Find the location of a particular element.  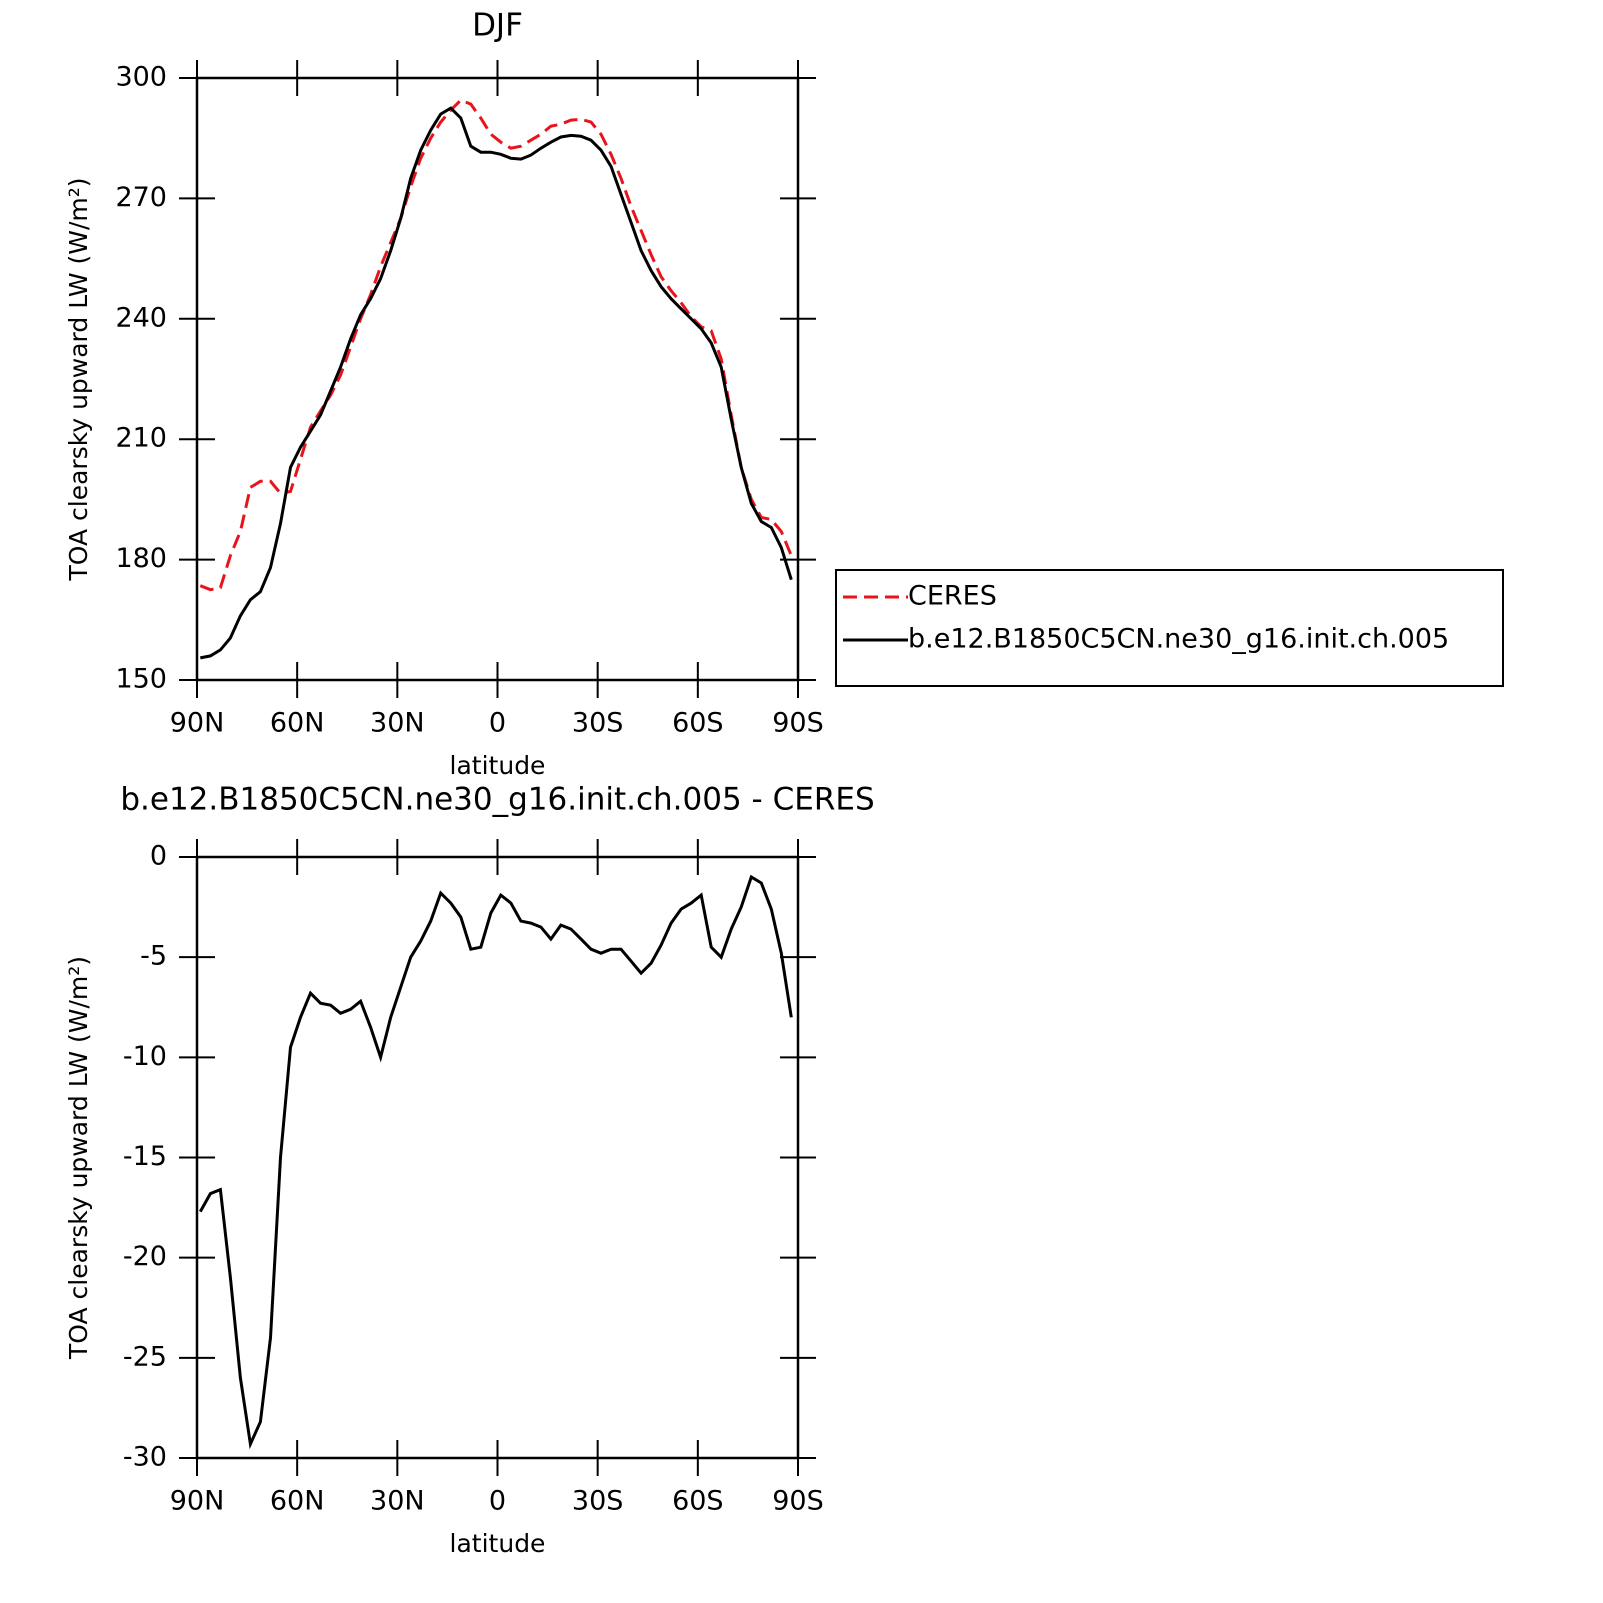

y-tick-label: -25 is located at coordinates (145, 1356).